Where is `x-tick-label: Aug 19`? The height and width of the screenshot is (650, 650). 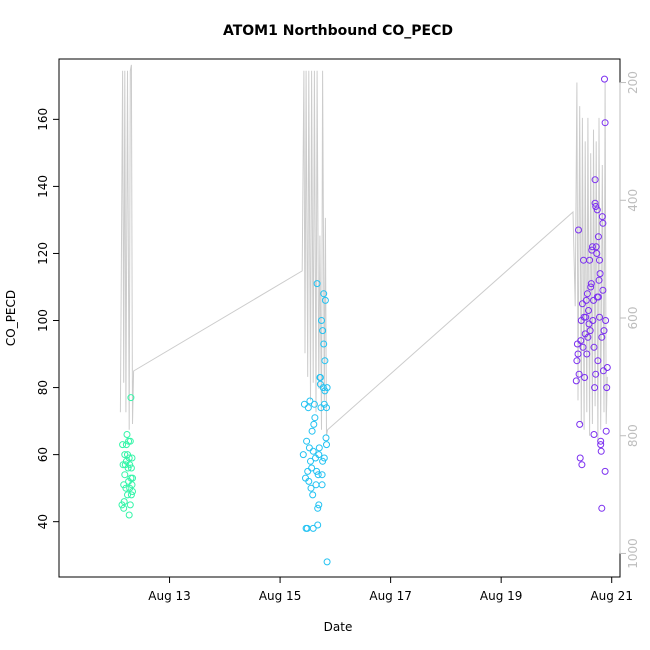 x-tick-label: Aug 19 is located at coordinates (501, 596).